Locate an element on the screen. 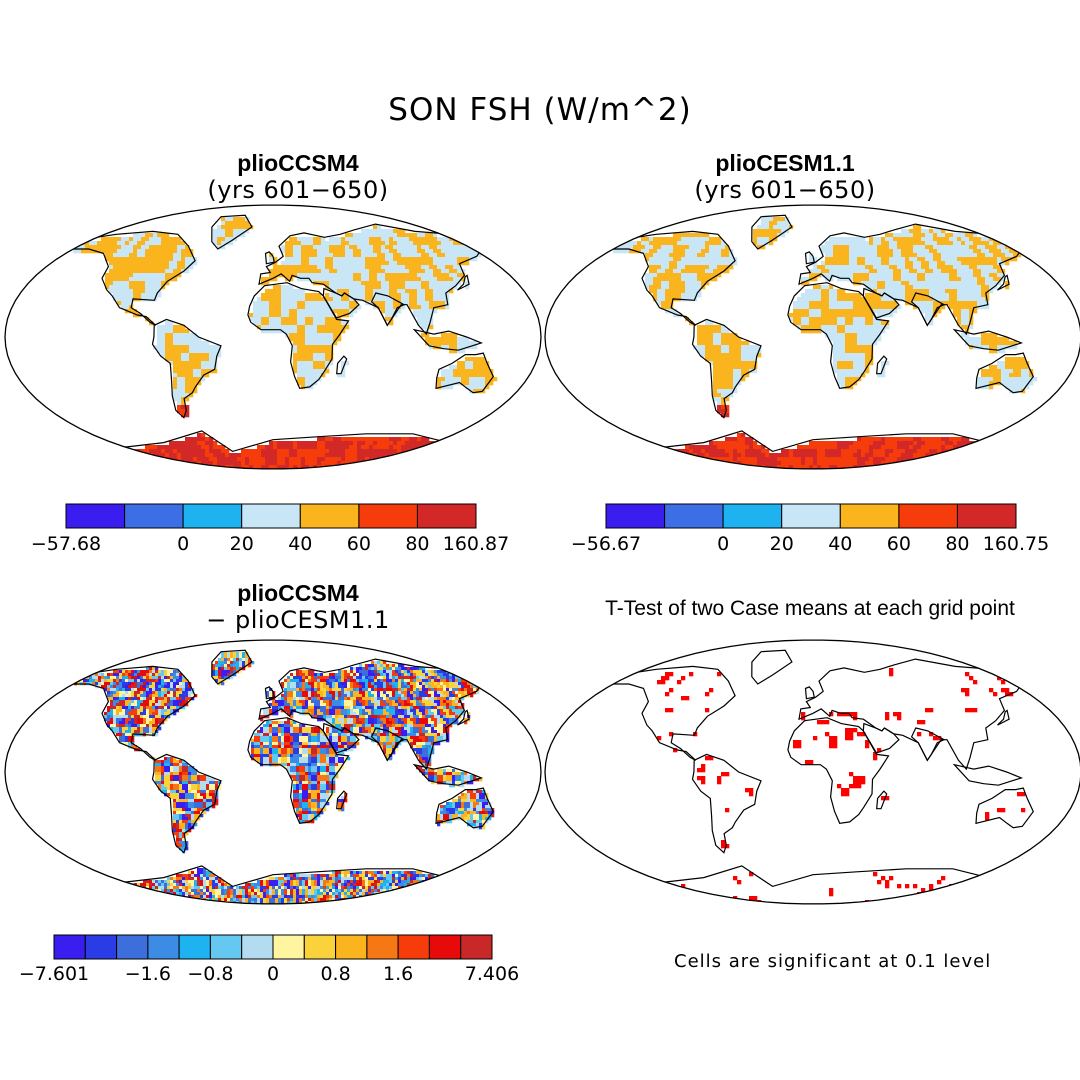 This screenshot has width=1080, height=1080. panel-tl-subtitle: (yrs 601−650) is located at coordinates (298, 190).